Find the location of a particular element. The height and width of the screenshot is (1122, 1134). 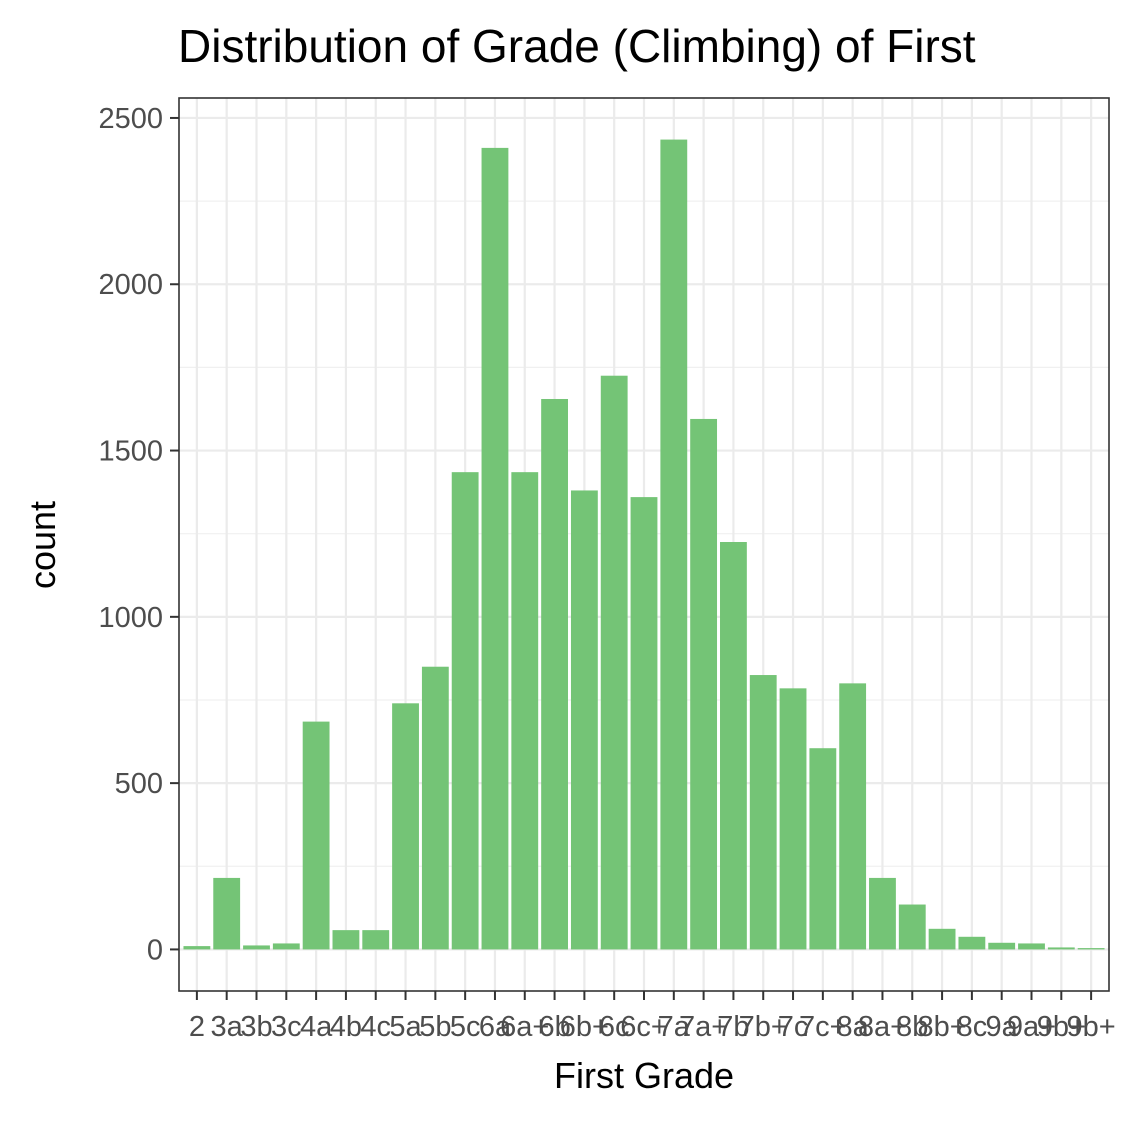

y-tick-label: 1500 is located at coordinates (130, 452).